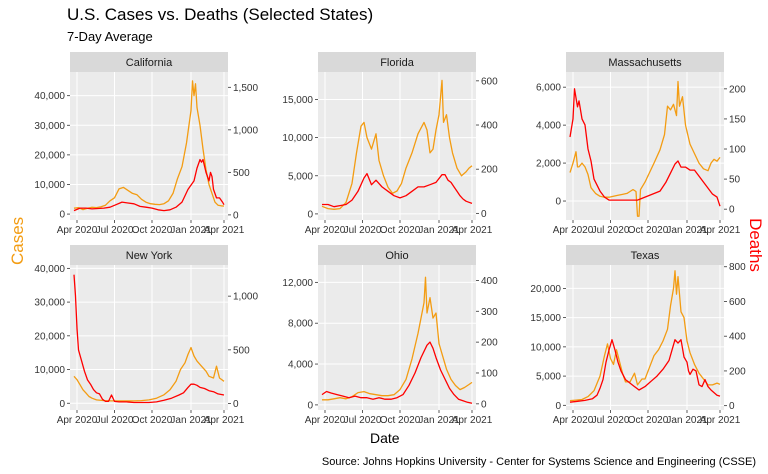 The height and width of the screenshot is (474, 768). I want to click on facet-strip-label: Massachusetts, so click(645, 63).